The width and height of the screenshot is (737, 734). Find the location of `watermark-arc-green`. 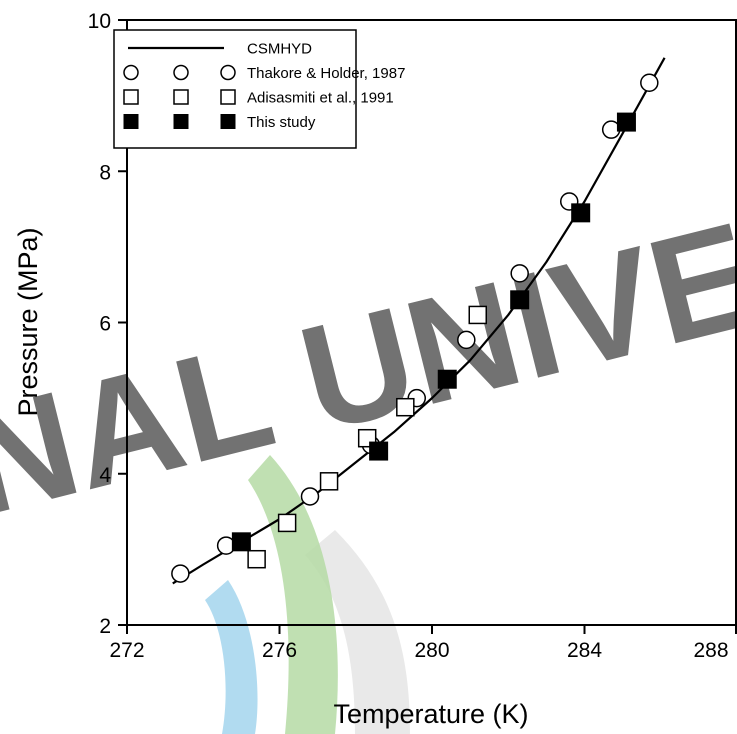

watermark-arc-green is located at coordinates (293, 594).